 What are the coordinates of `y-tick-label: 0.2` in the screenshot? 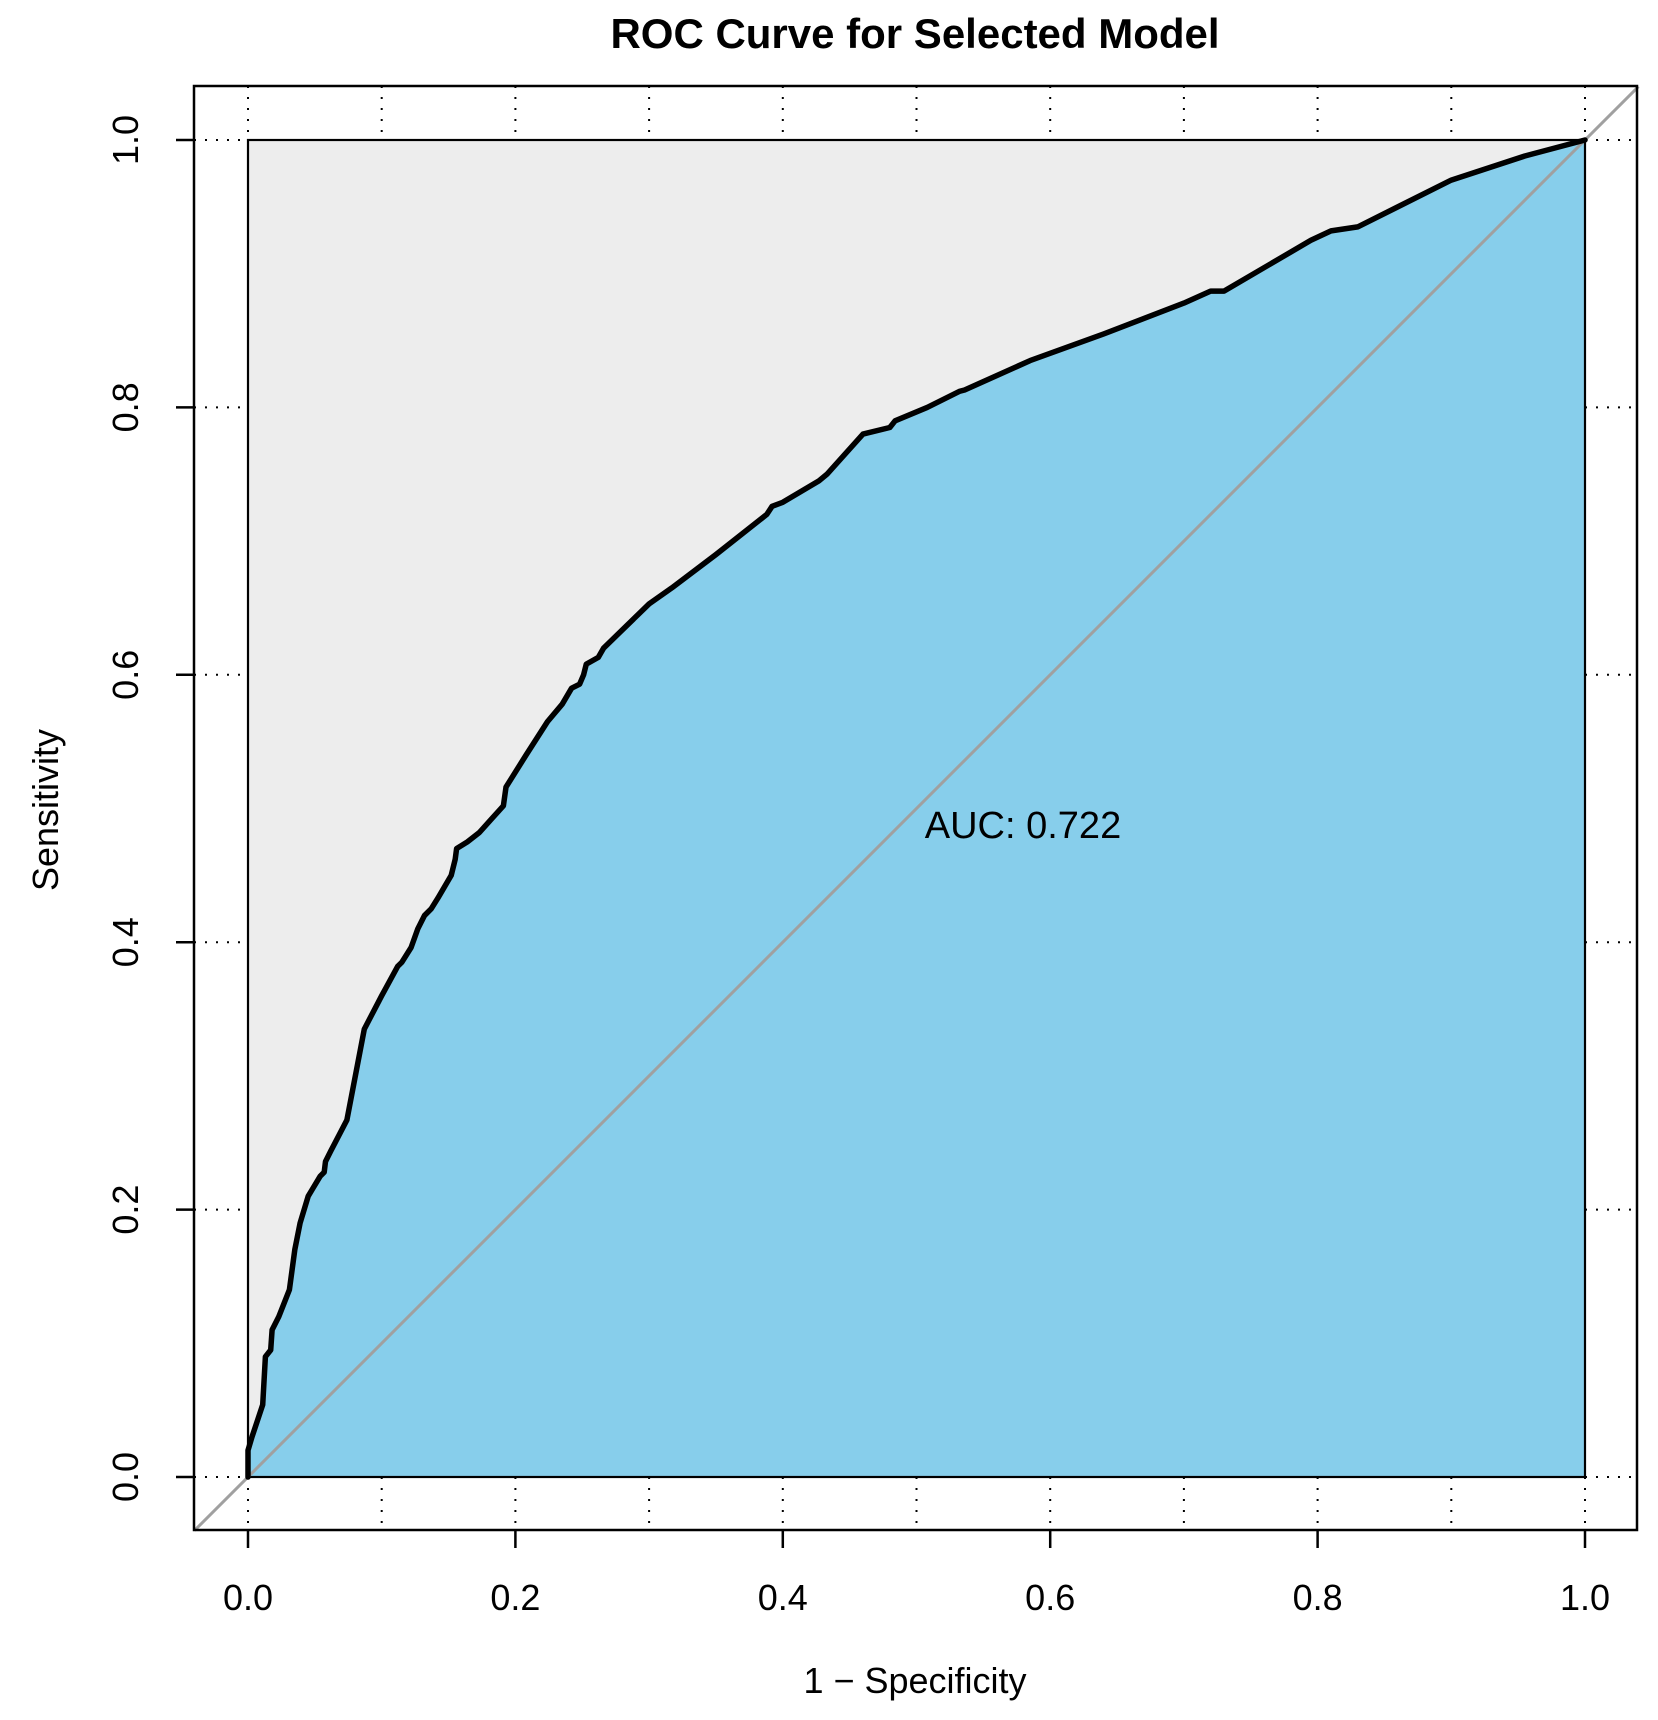 It's located at (125, 1210).